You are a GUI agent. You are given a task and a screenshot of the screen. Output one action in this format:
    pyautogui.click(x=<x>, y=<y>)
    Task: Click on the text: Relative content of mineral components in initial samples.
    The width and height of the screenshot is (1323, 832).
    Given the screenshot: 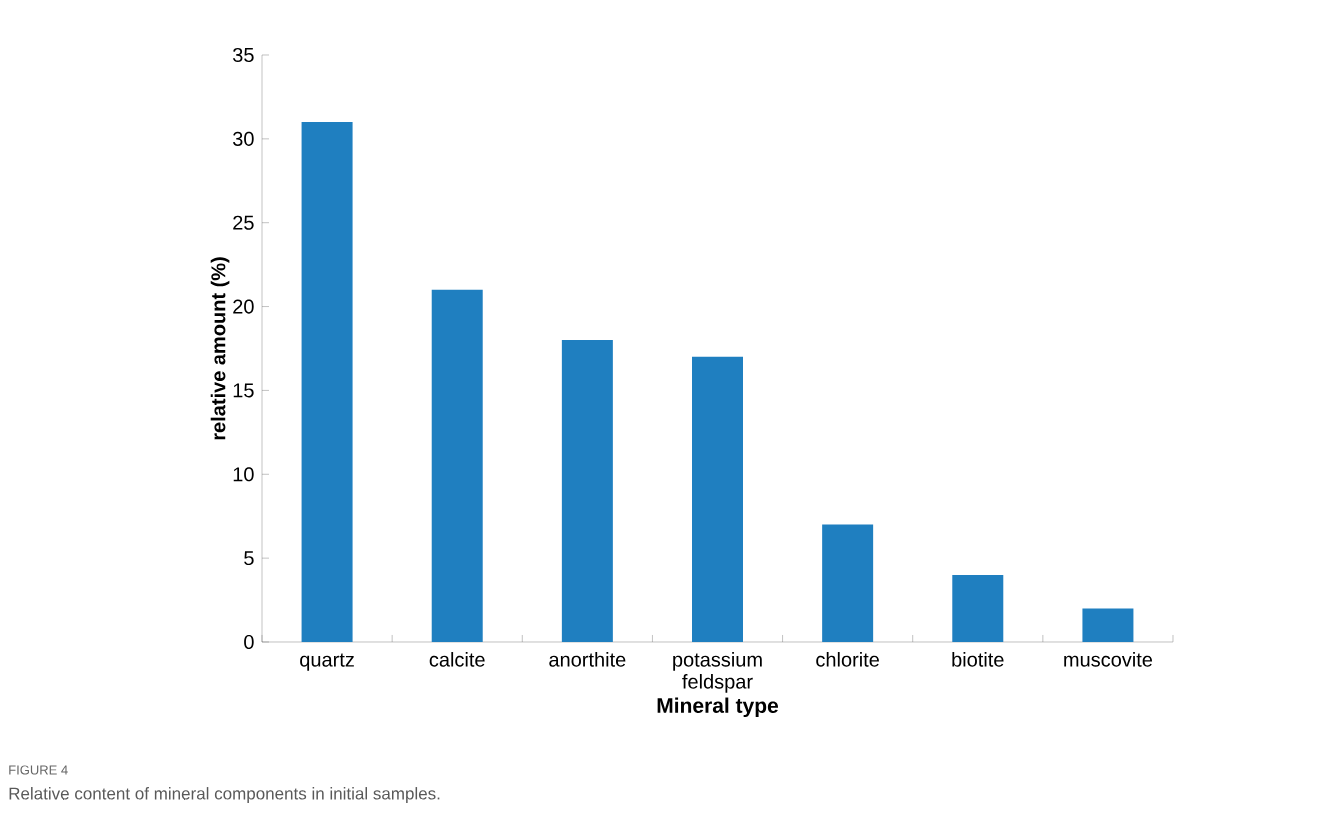 What is the action you would take?
    pyautogui.click(x=224, y=795)
    